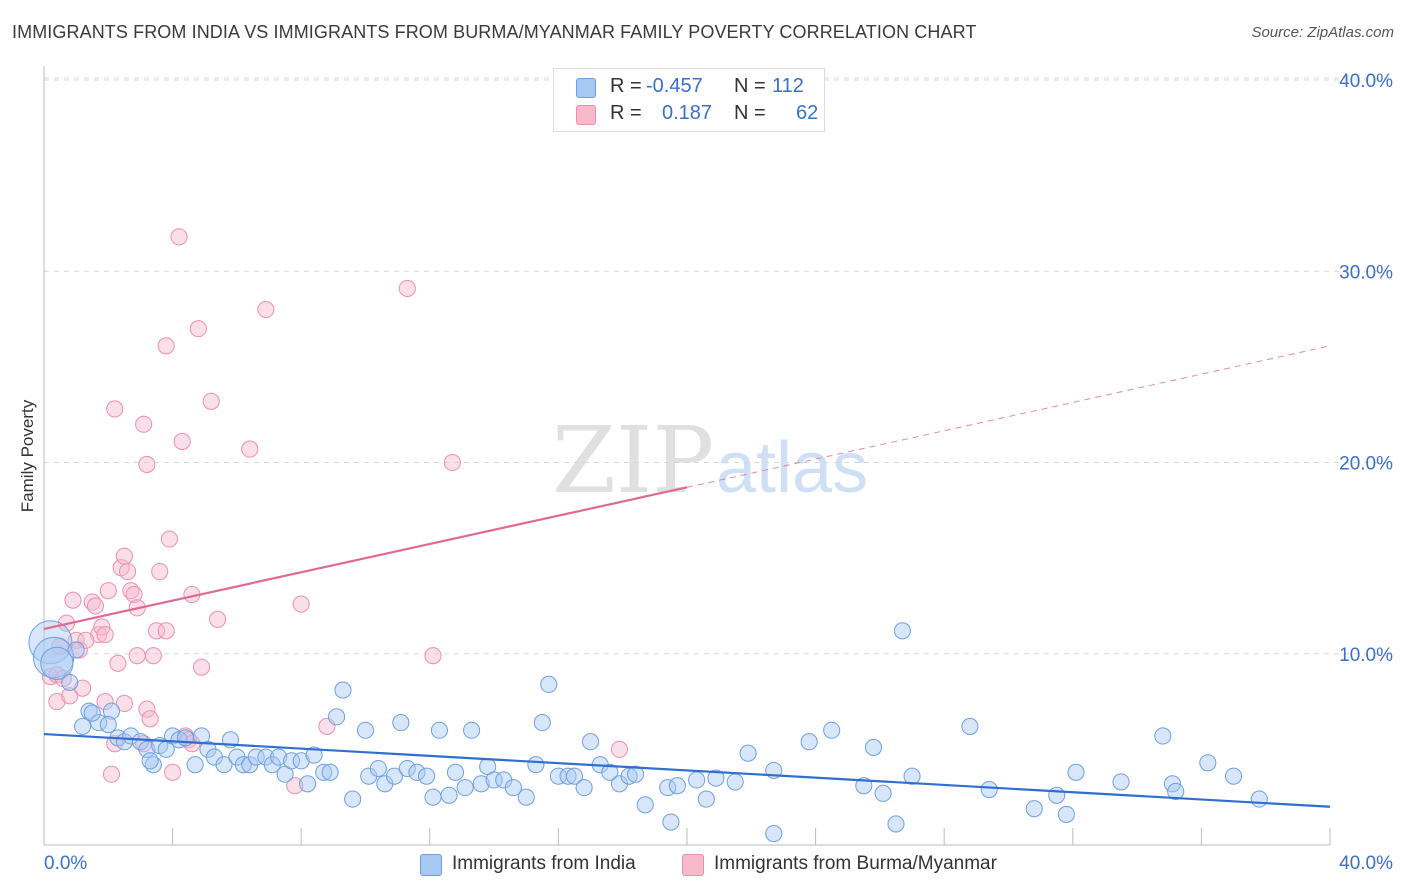 The image size is (1406, 892). I want to click on n-value: 62, so click(807, 113).